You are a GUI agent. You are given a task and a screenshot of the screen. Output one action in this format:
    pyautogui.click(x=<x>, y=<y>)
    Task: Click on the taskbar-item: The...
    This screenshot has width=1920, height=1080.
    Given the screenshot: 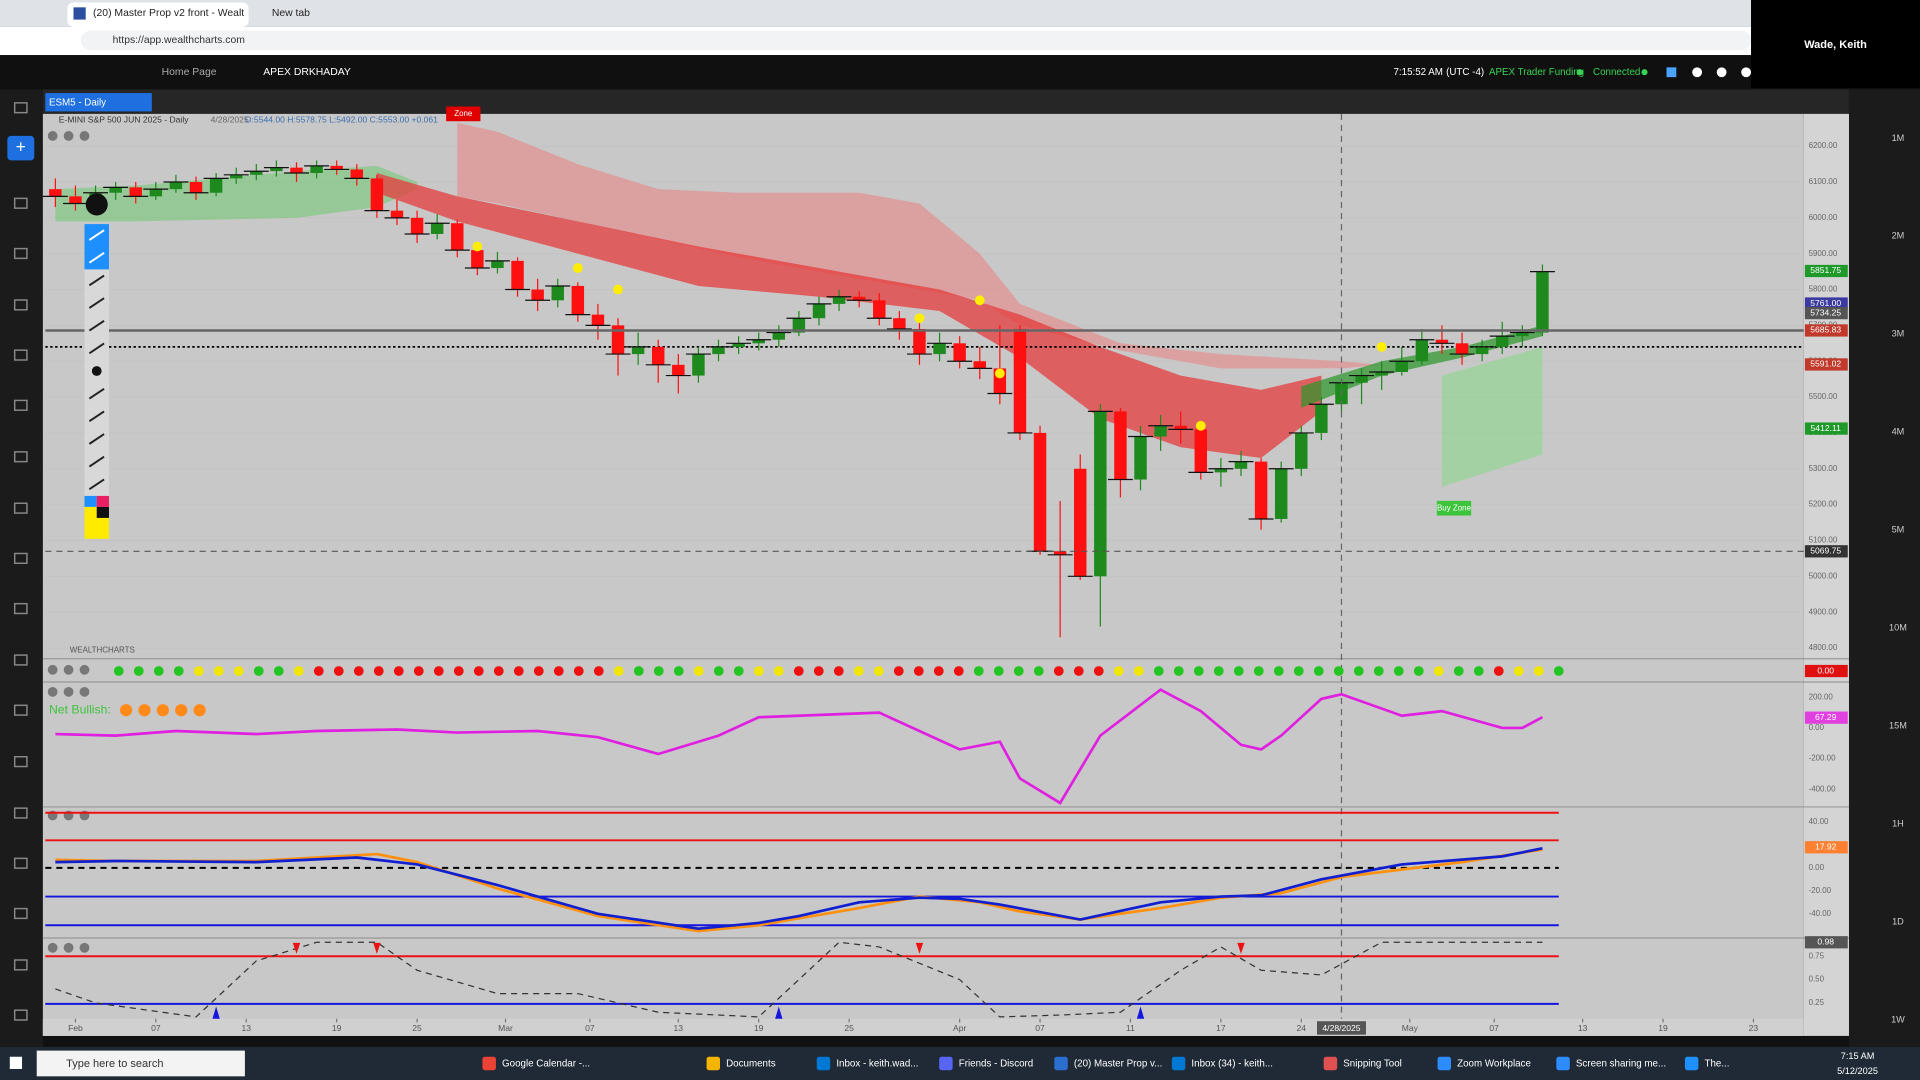 What is the action you would take?
    pyautogui.click(x=1716, y=1064)
    